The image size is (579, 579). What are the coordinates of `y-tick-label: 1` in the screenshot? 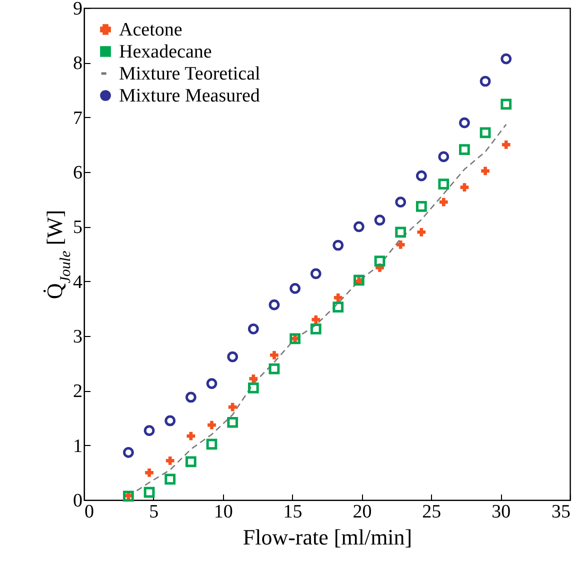 It's located at (77, 446).